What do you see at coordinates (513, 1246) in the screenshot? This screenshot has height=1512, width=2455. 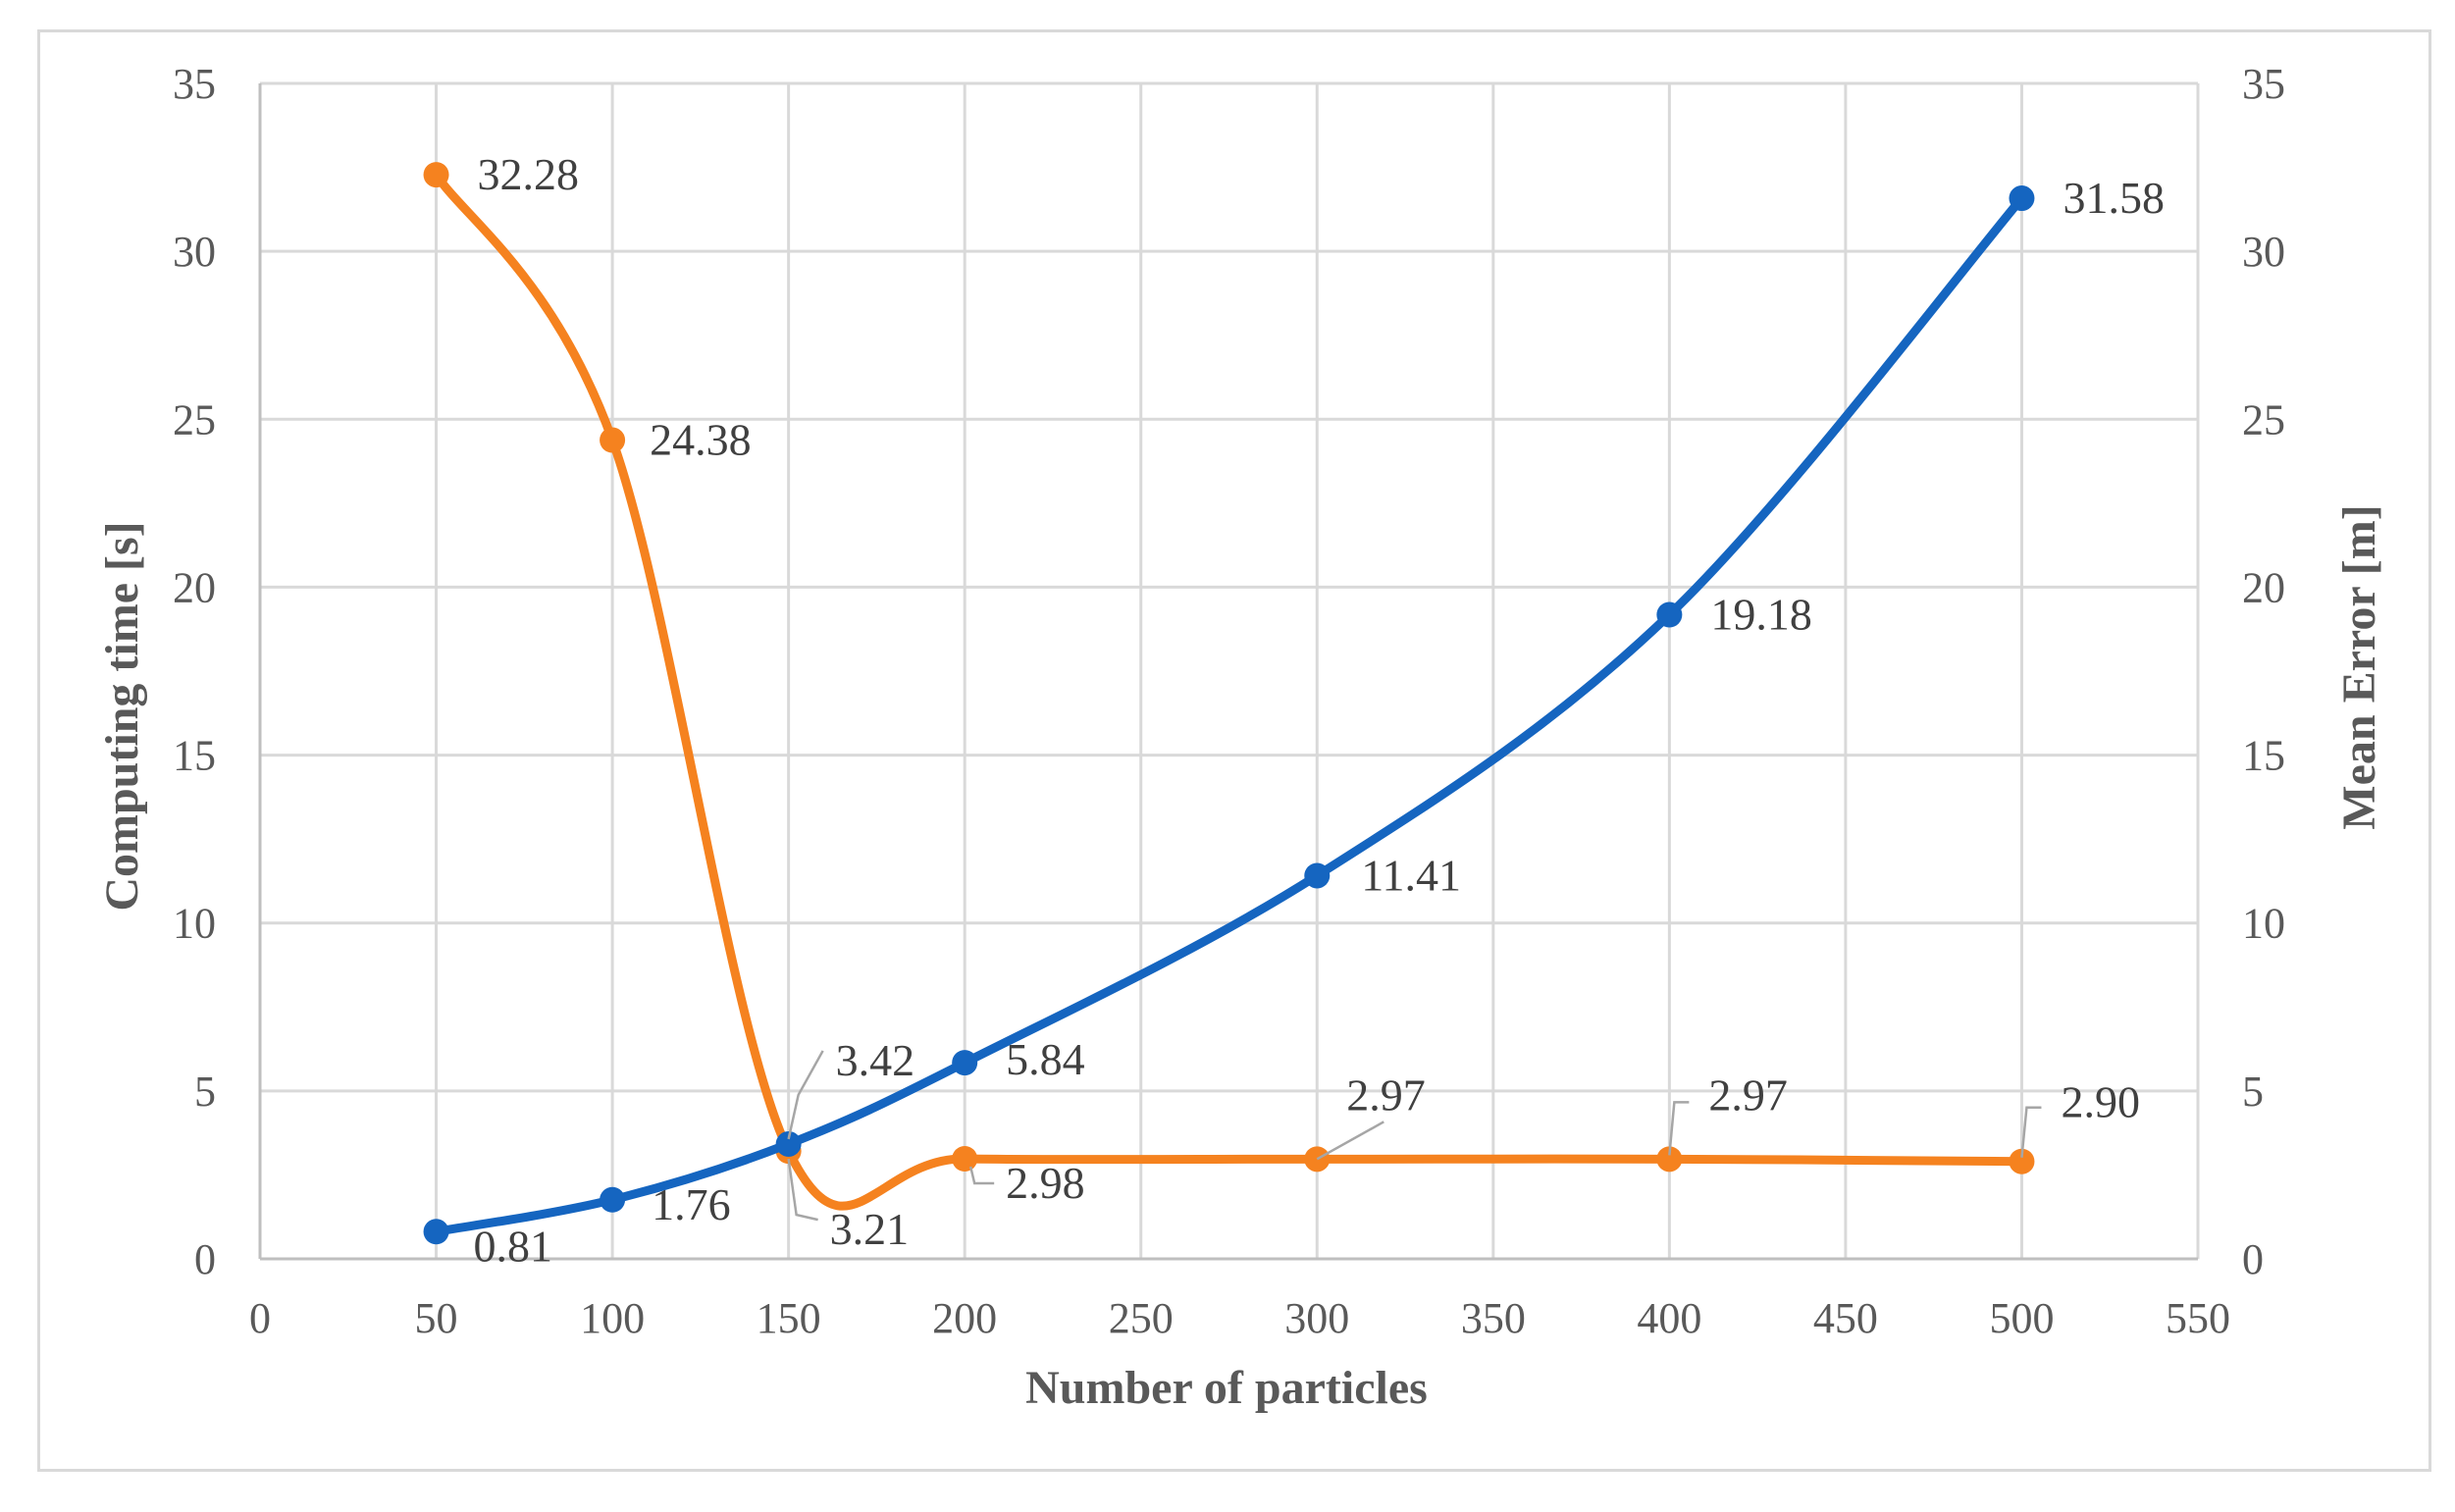 I see `data-label-computing-time: 0.81` at bounding box center [513, 1246].